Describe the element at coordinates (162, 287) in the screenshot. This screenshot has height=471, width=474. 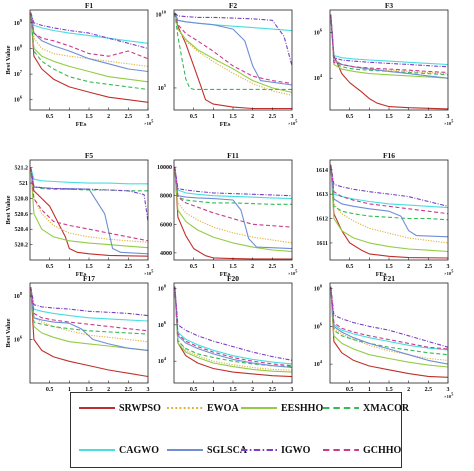
I see `y-tick-label: 10⁸` at that location.